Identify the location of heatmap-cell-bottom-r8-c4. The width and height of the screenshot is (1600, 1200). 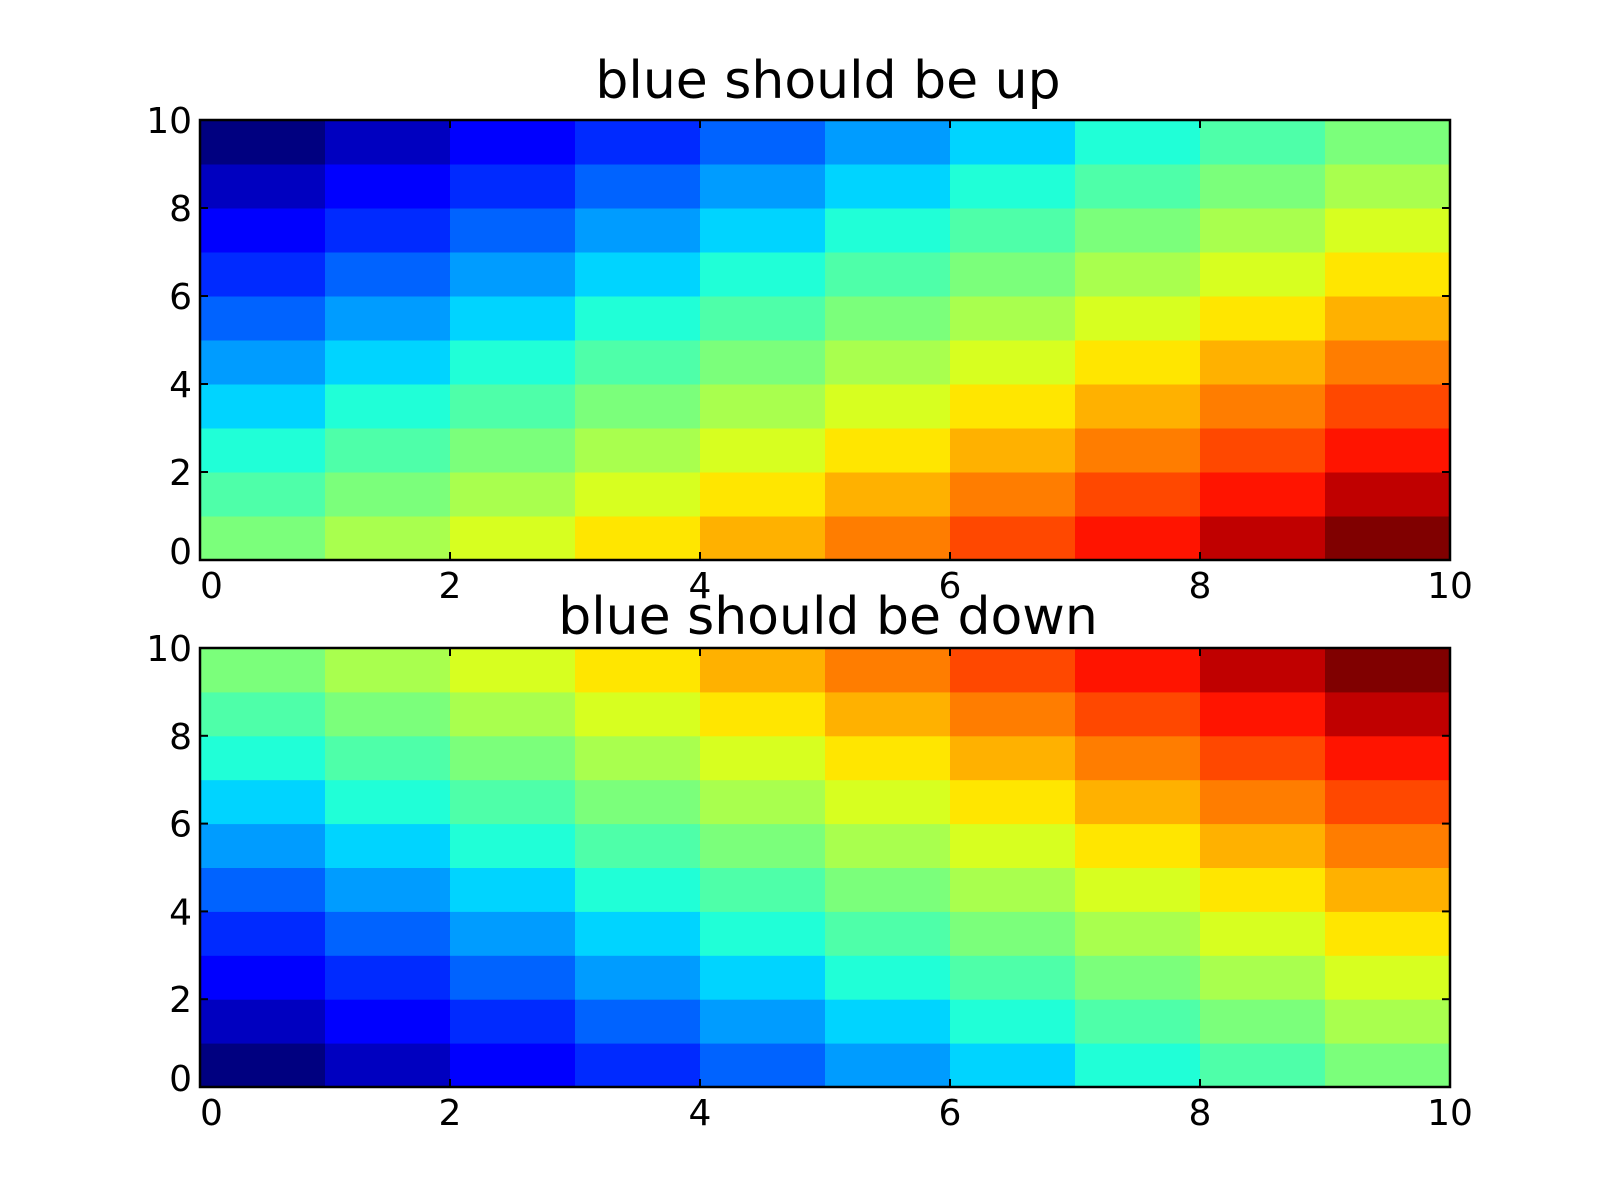
(763, 714).